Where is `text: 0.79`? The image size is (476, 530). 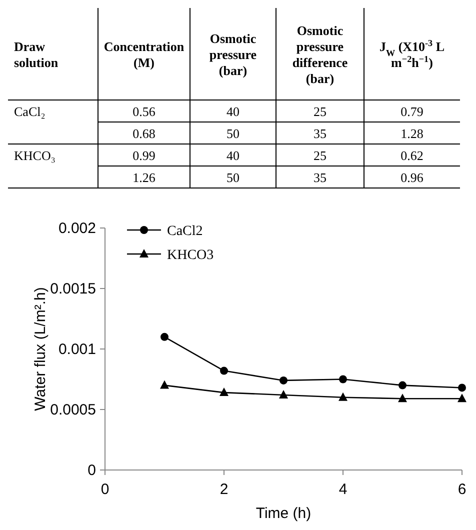
text: 0.79 is located at coordinates (412, 111).